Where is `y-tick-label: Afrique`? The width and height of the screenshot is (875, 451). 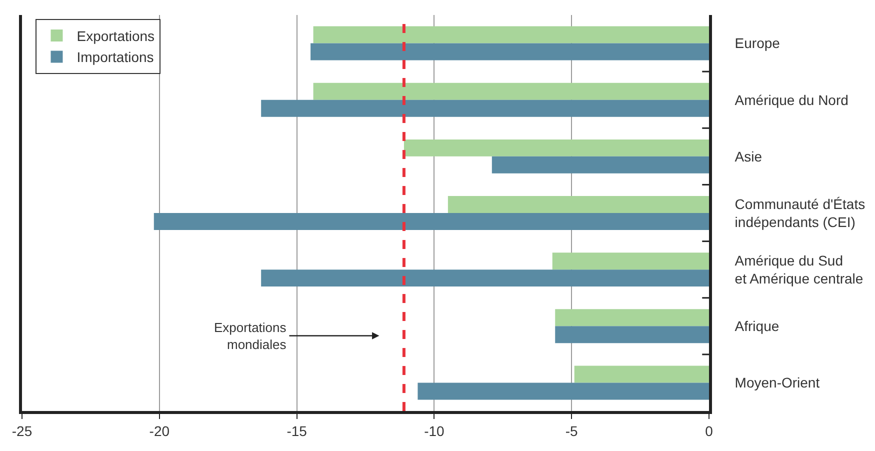
y-tick-label: Afrique is located at coordinates (757, 326).